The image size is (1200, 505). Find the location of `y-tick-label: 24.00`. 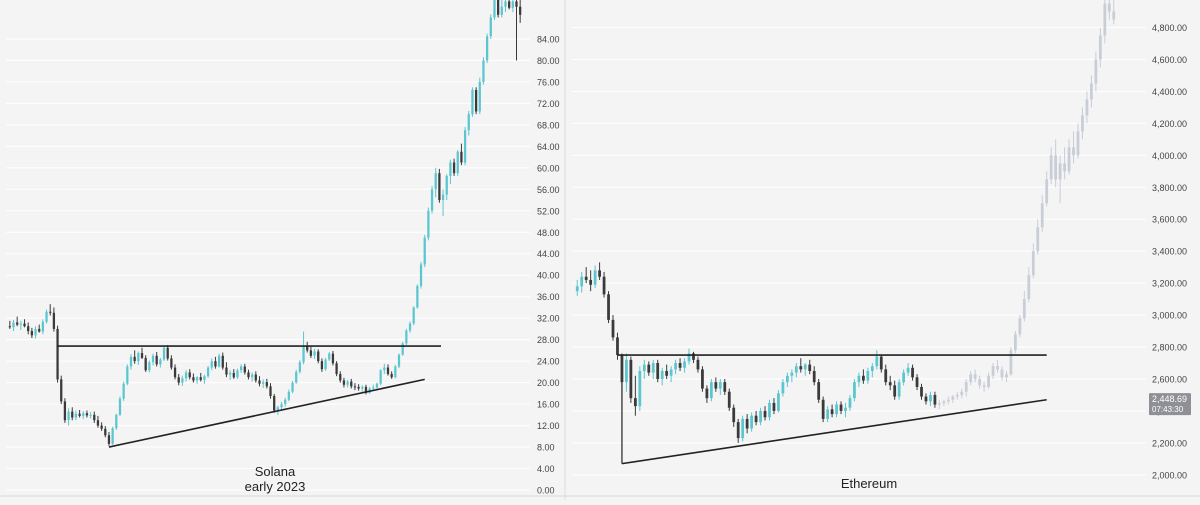

y-tick-label: 24.00 is located at coordinates (548, 362).